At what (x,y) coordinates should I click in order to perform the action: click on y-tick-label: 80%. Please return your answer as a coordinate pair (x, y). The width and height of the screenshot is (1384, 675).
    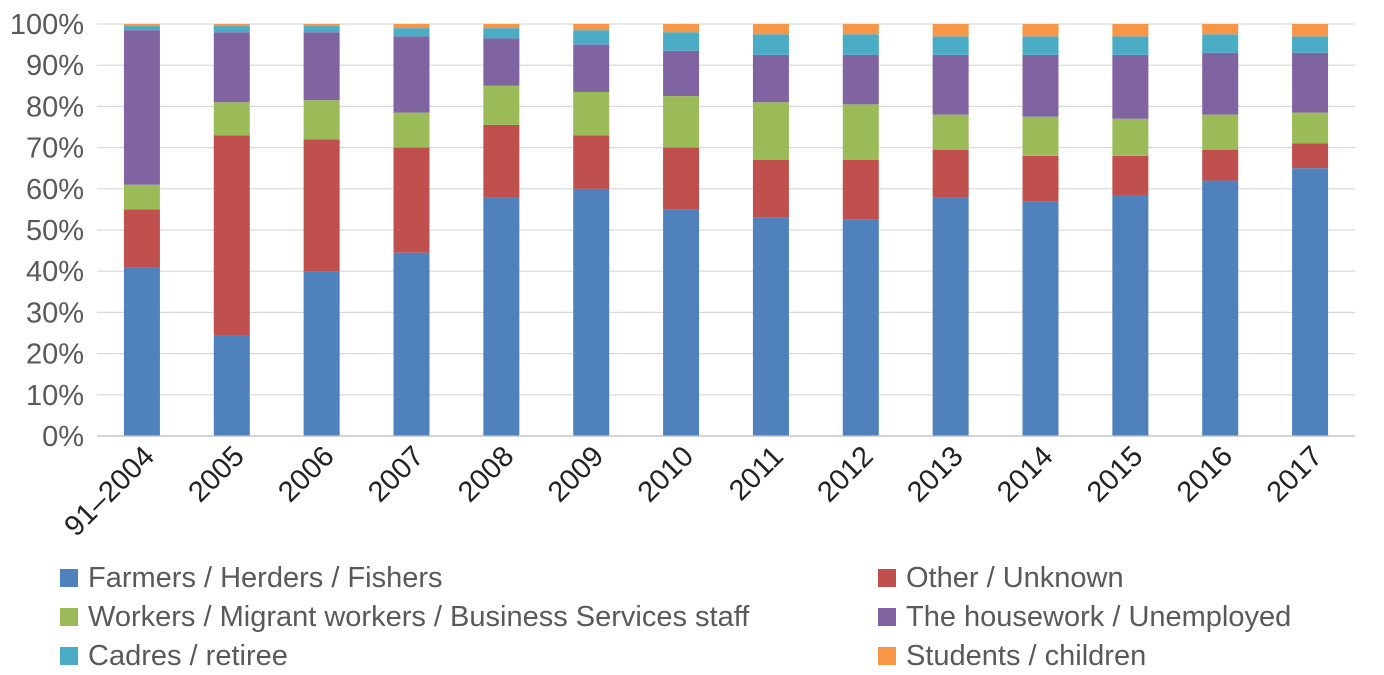
    Looking at the image, I should click on (55, 107).